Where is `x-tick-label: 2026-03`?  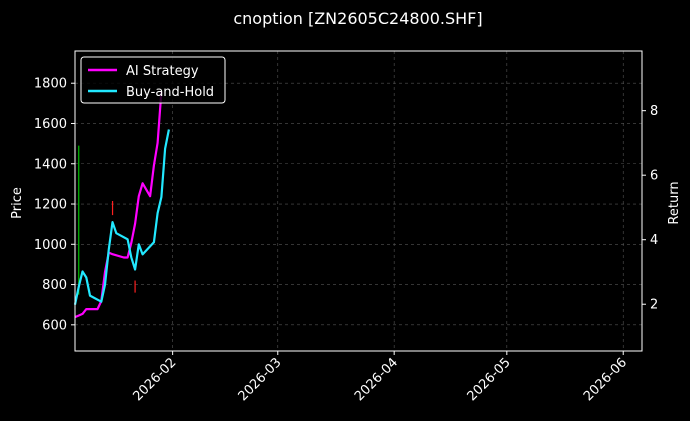
x-tick-label: 2026-03 is located at coordinates (260, 379).